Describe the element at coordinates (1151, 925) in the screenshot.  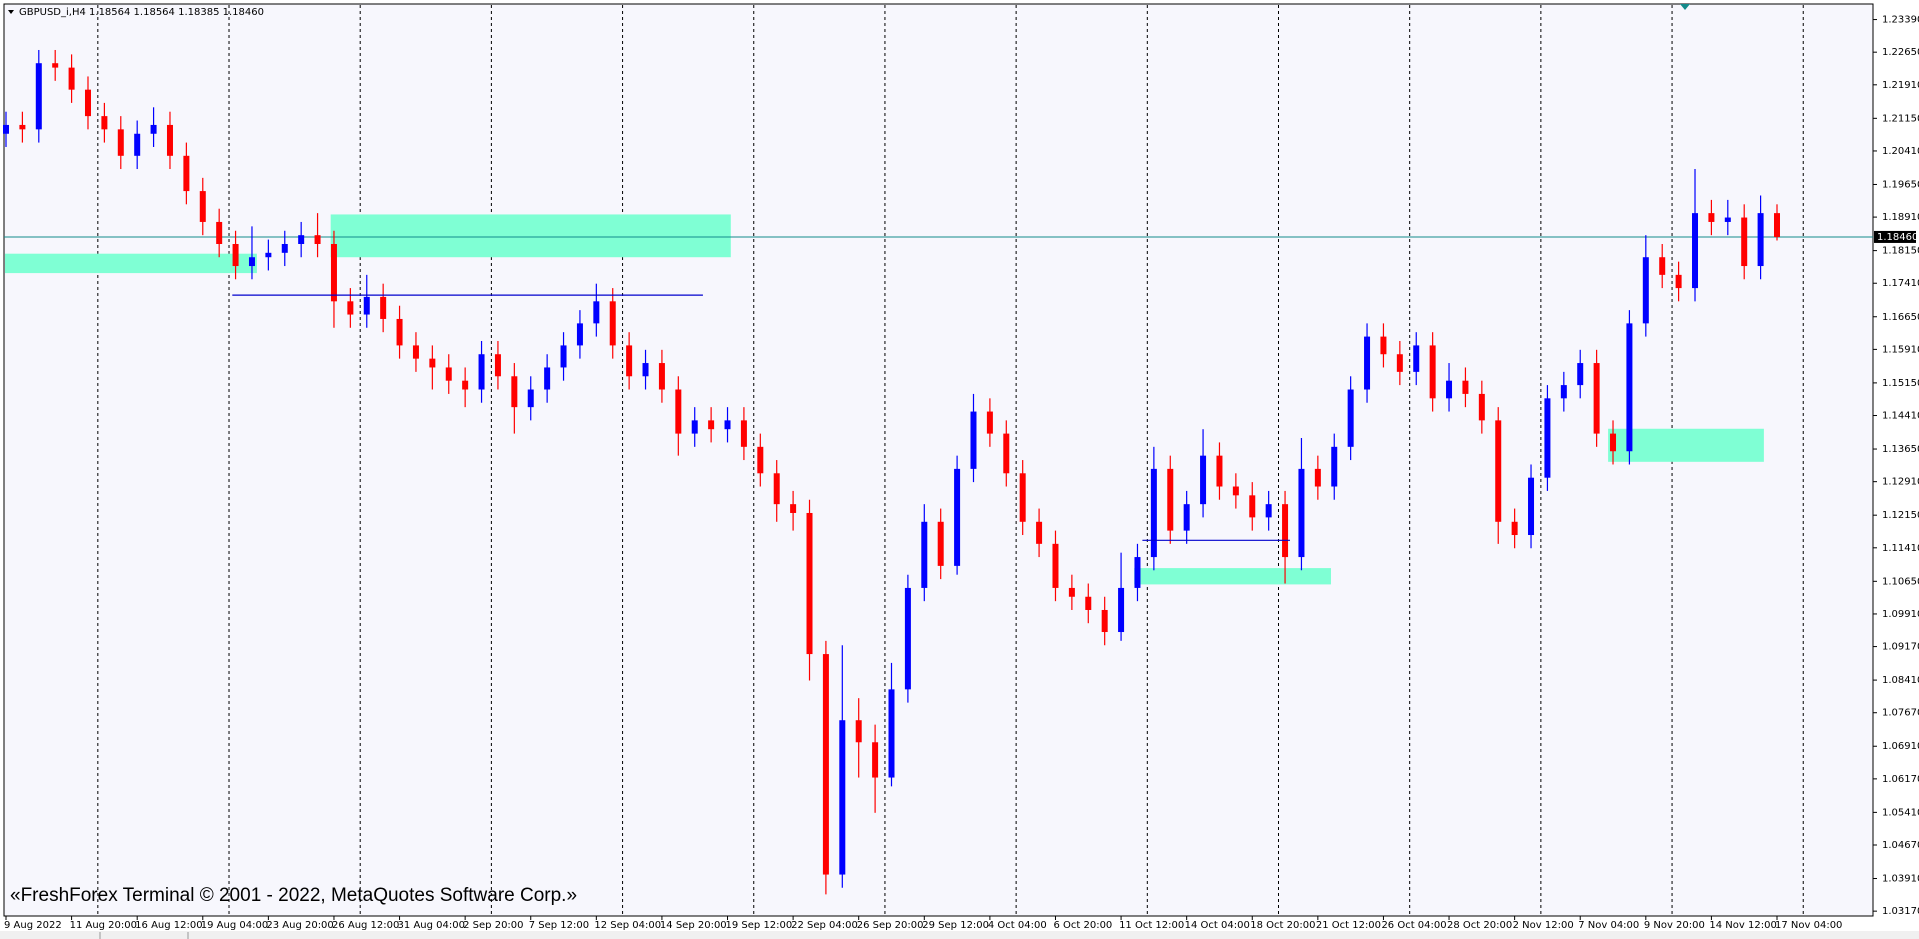
I see `x-tick-label: 11 Oct 12:00` at that location.